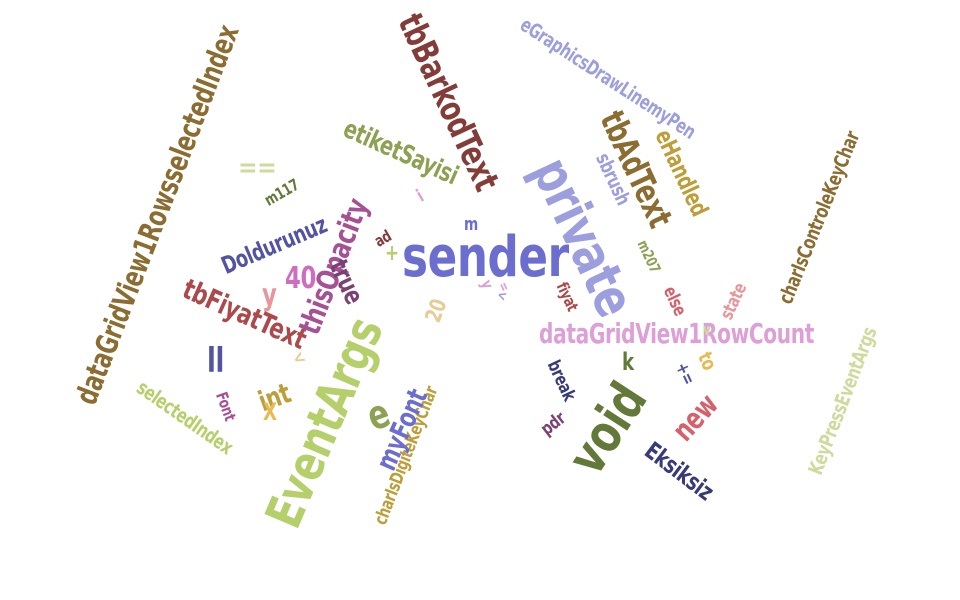  What do you see at coordinates (226, 406) in the screenshot?
I see `word-font-35: Font` at bounding box center [226, 406].